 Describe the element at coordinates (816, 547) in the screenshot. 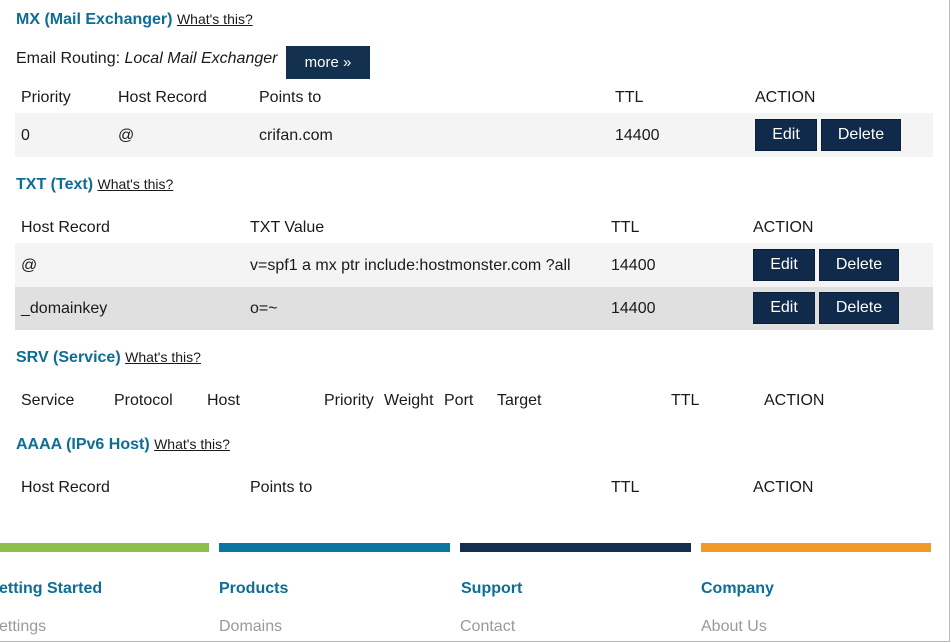

I see `footer-bar-company` at that location.